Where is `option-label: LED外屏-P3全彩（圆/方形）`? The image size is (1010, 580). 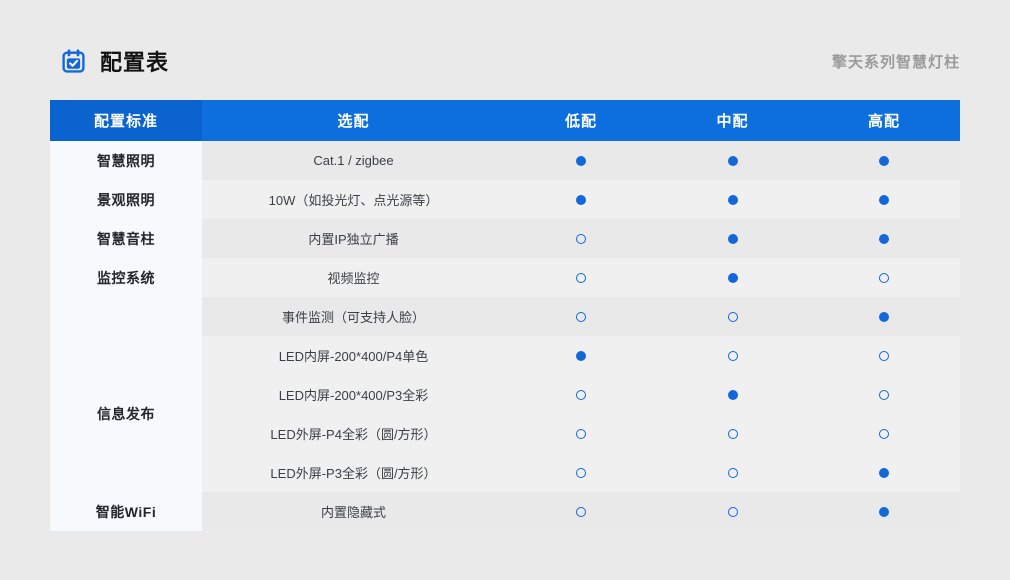 option-label: LED外屏-P3全彩（圆/方形） is located at coordinates (353, 473).